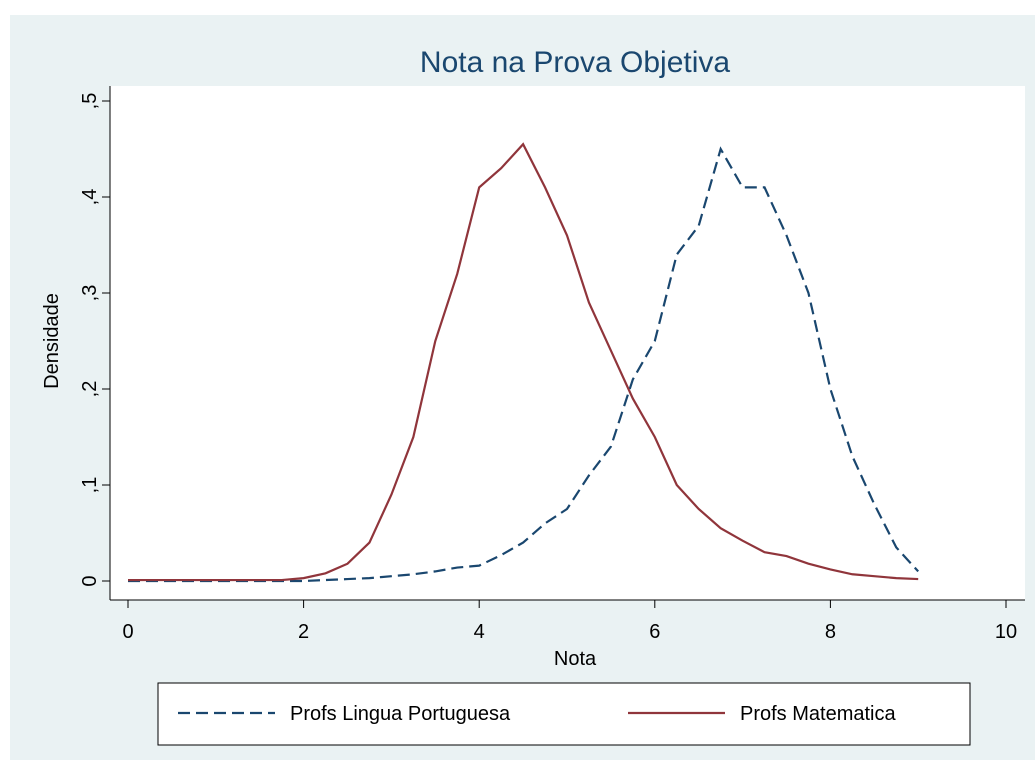 This screenshot has width=1035, height=765. What do you see at coordinates (400, 714) in the screenshot?
I see `legend-label: Profs Lingua Portuguesa` at bounding box center [400, 714].